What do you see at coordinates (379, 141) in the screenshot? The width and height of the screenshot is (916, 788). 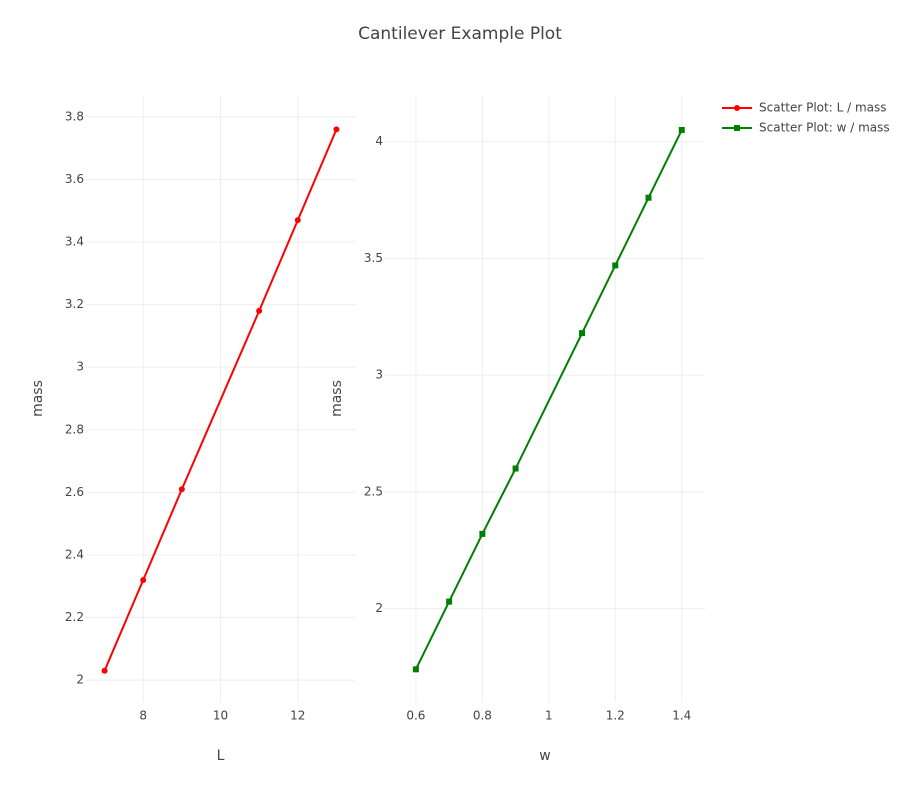 I see `y-tick-label: 4` at bounding box center [379, 141].